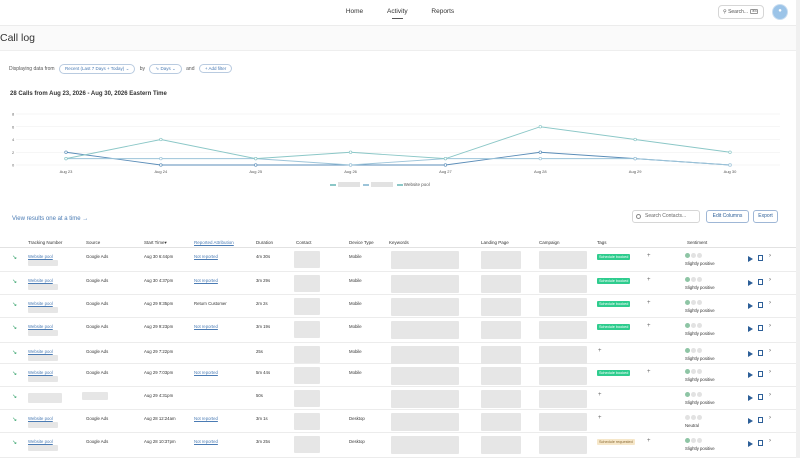  I want to click on col-landing-page: Landing Page, so click(495, 242).